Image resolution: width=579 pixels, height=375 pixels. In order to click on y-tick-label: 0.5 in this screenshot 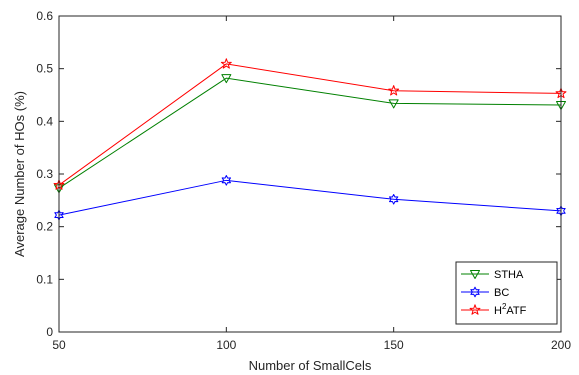, I will do `click(44, 69)`.